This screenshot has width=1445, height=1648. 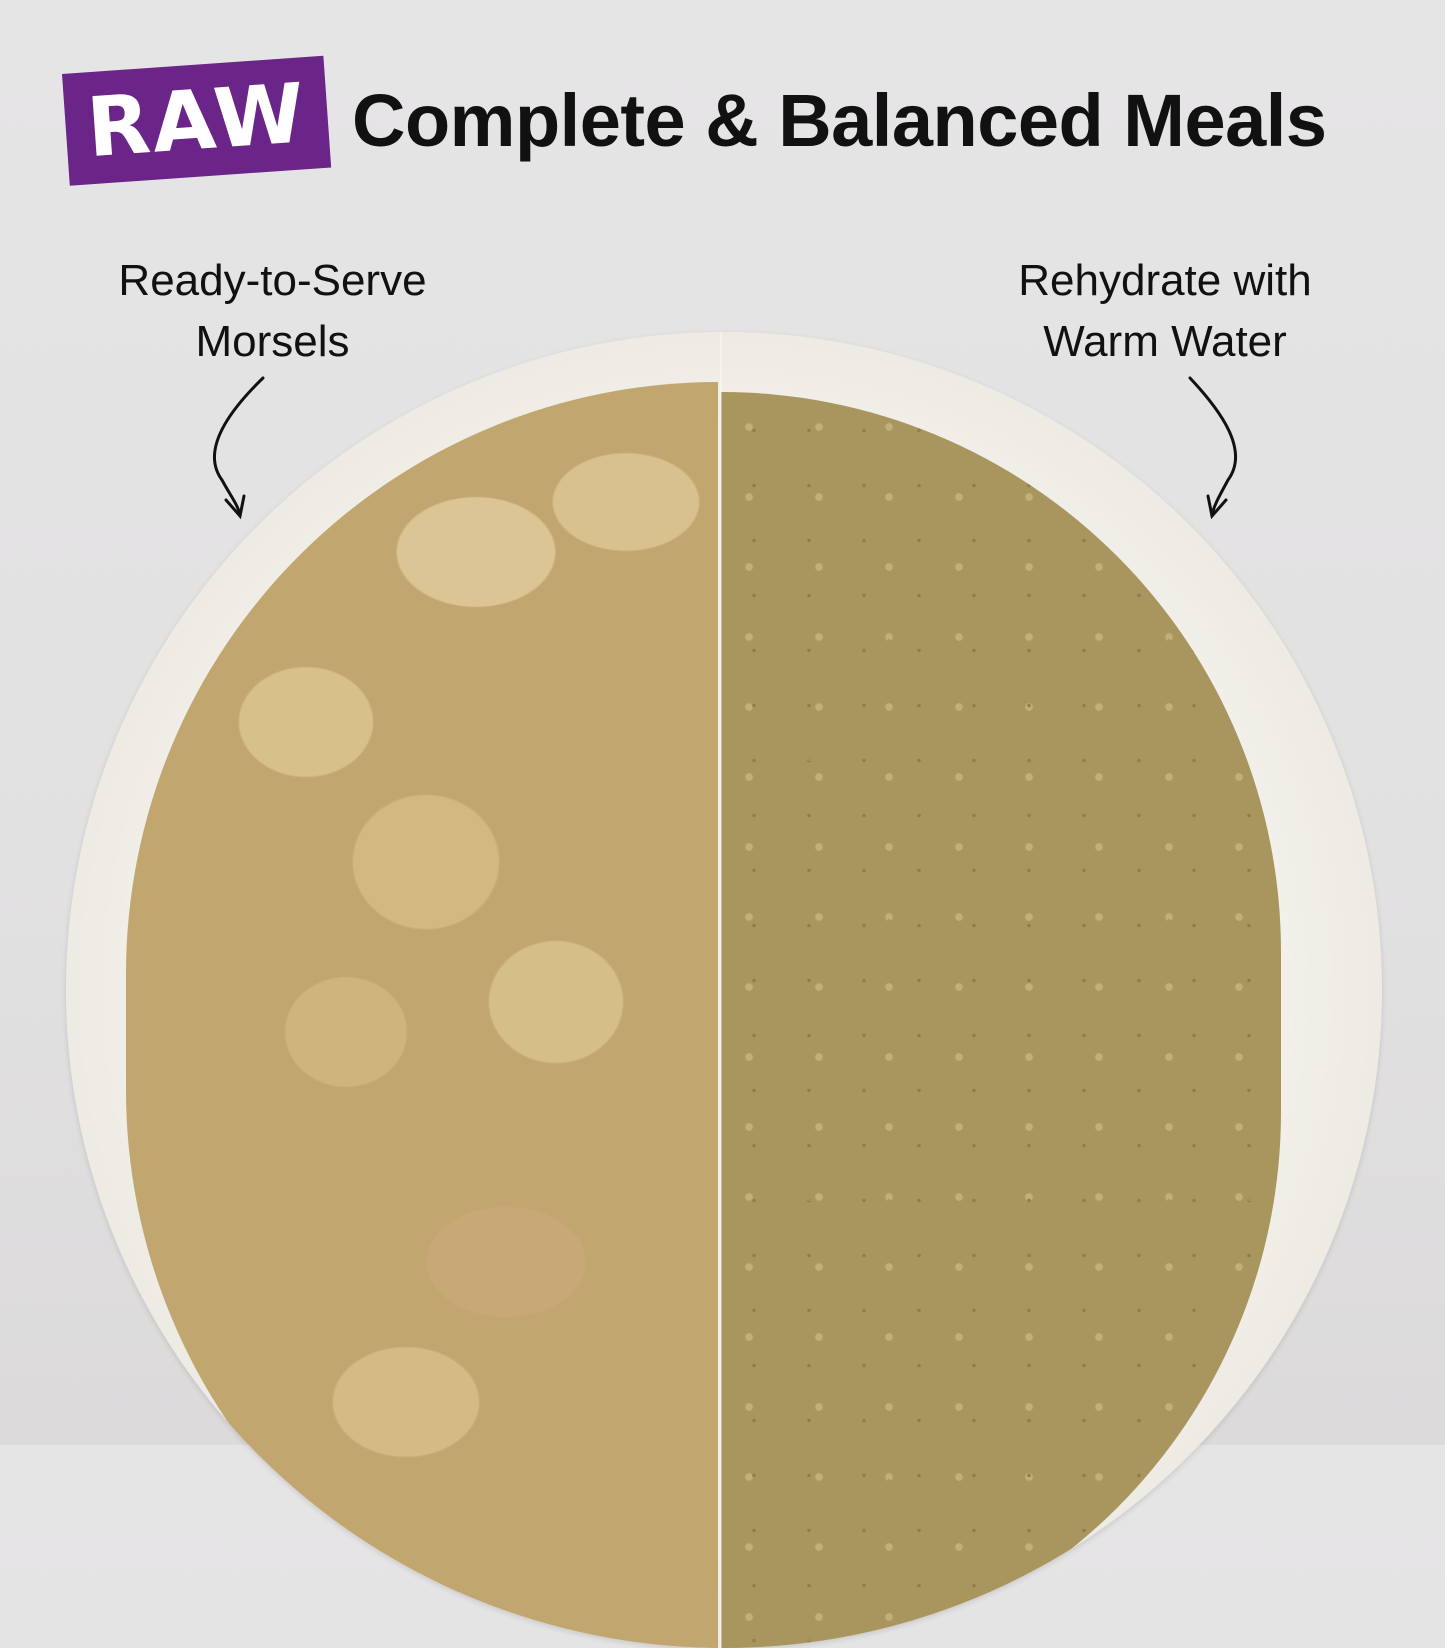 What do you see at coordinates (1165, 311) in the screenshot?
I see `label-rehydrate: Rehydrate with Warm Water` at bounding box center [1165, 311].